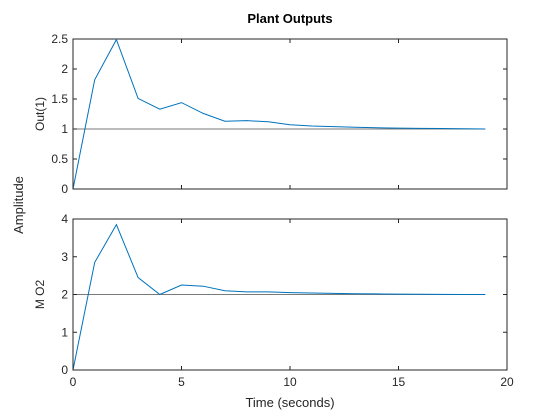  I want to click on y-tick-label: 0.5, so click(59, 159).